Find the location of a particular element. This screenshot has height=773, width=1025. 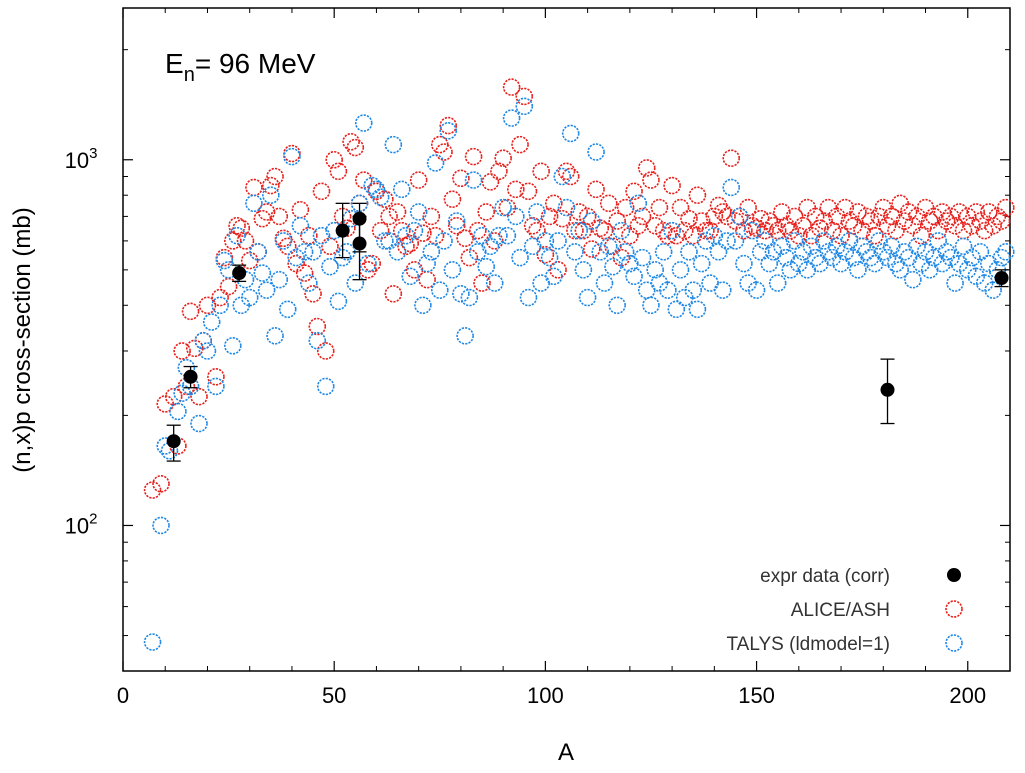

x-tick-label: 0 is located at coordinates (123, 695).